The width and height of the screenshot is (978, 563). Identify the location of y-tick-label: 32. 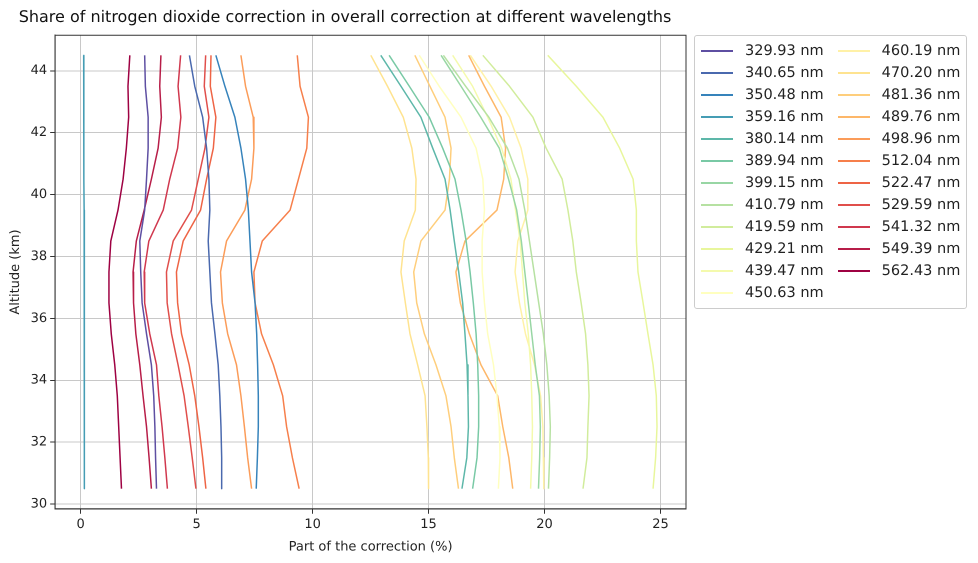
(39, 442).